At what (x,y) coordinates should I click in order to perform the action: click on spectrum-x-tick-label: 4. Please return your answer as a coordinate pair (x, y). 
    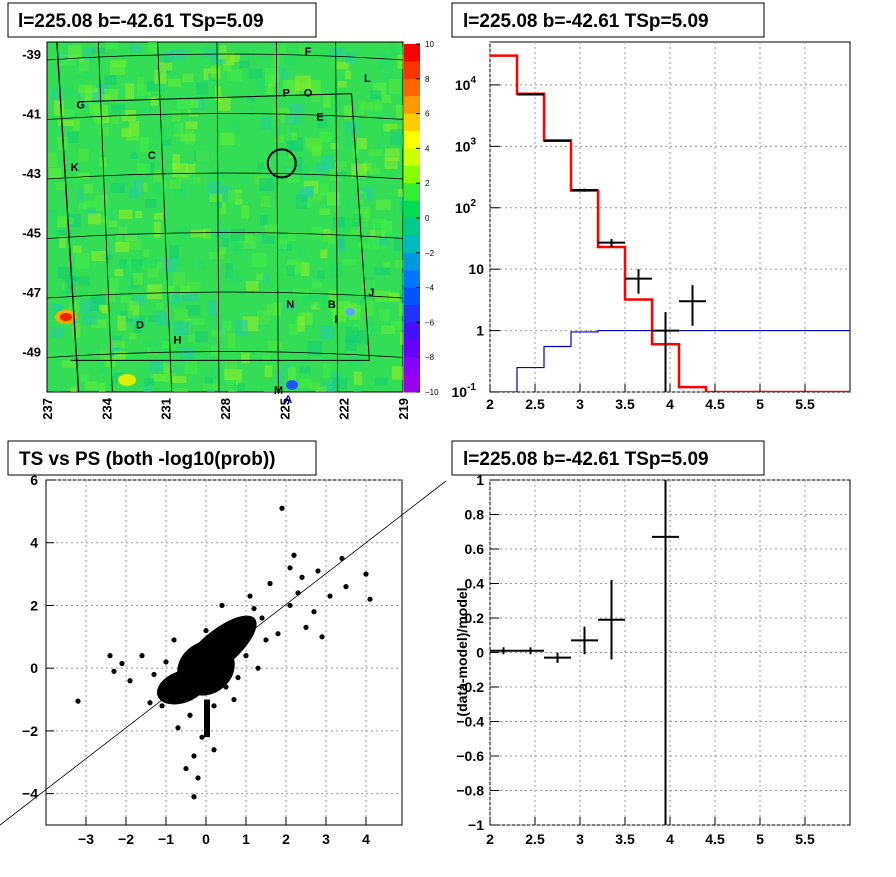
    Looking at the image, I should click on (670, 404).